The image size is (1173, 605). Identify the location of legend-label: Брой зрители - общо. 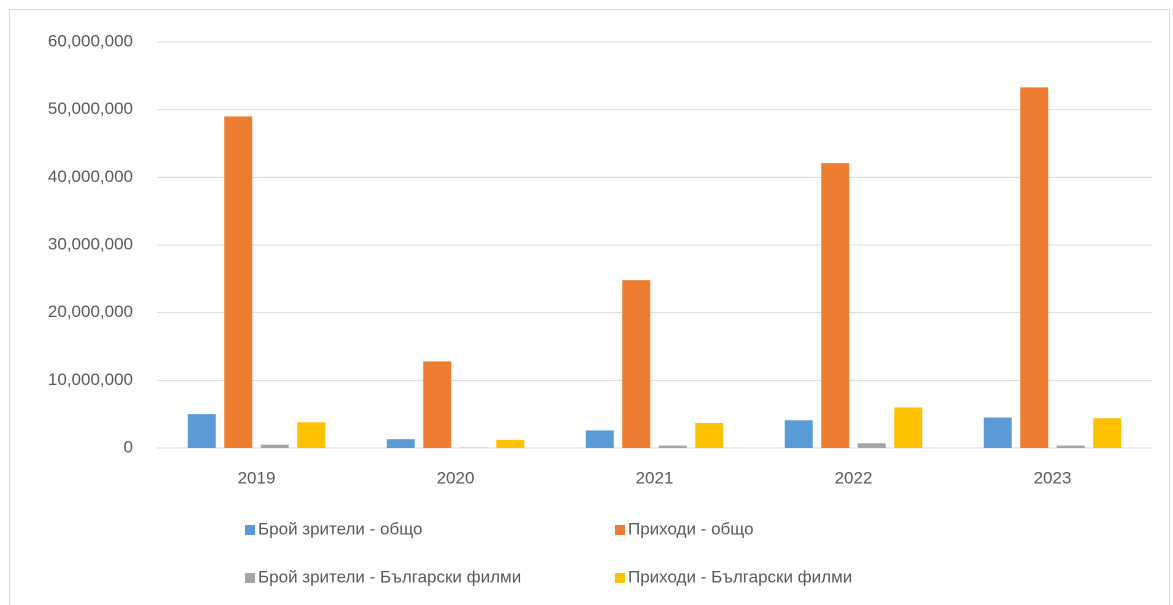
(340, 528).